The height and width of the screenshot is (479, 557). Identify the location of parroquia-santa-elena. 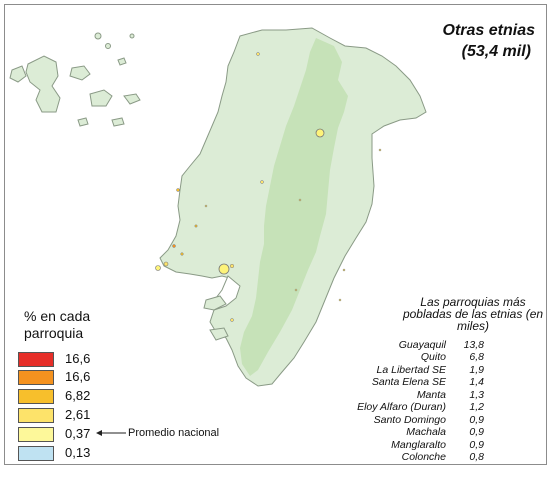
(166, 264).